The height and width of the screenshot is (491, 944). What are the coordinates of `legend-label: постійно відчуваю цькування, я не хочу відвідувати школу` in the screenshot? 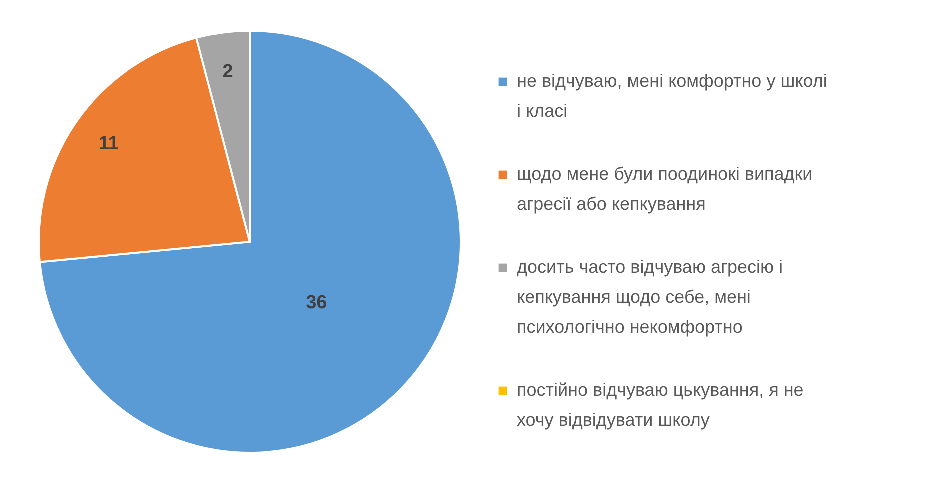 It's located at (660, 405).